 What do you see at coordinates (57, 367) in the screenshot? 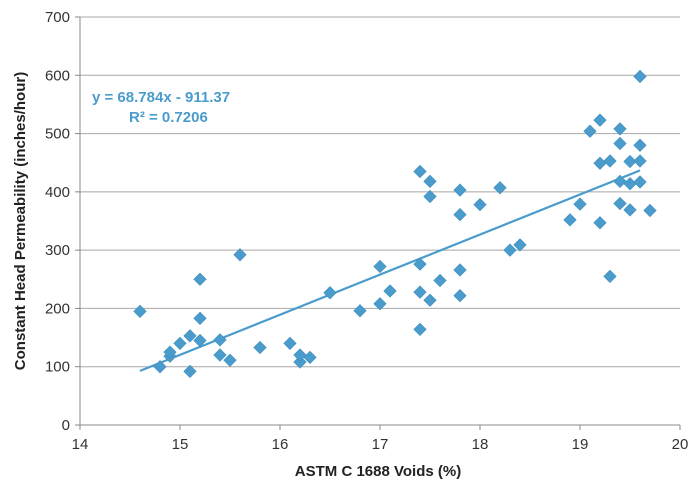
I see `y-tick-label: 100` at bounding box center [57, 367].